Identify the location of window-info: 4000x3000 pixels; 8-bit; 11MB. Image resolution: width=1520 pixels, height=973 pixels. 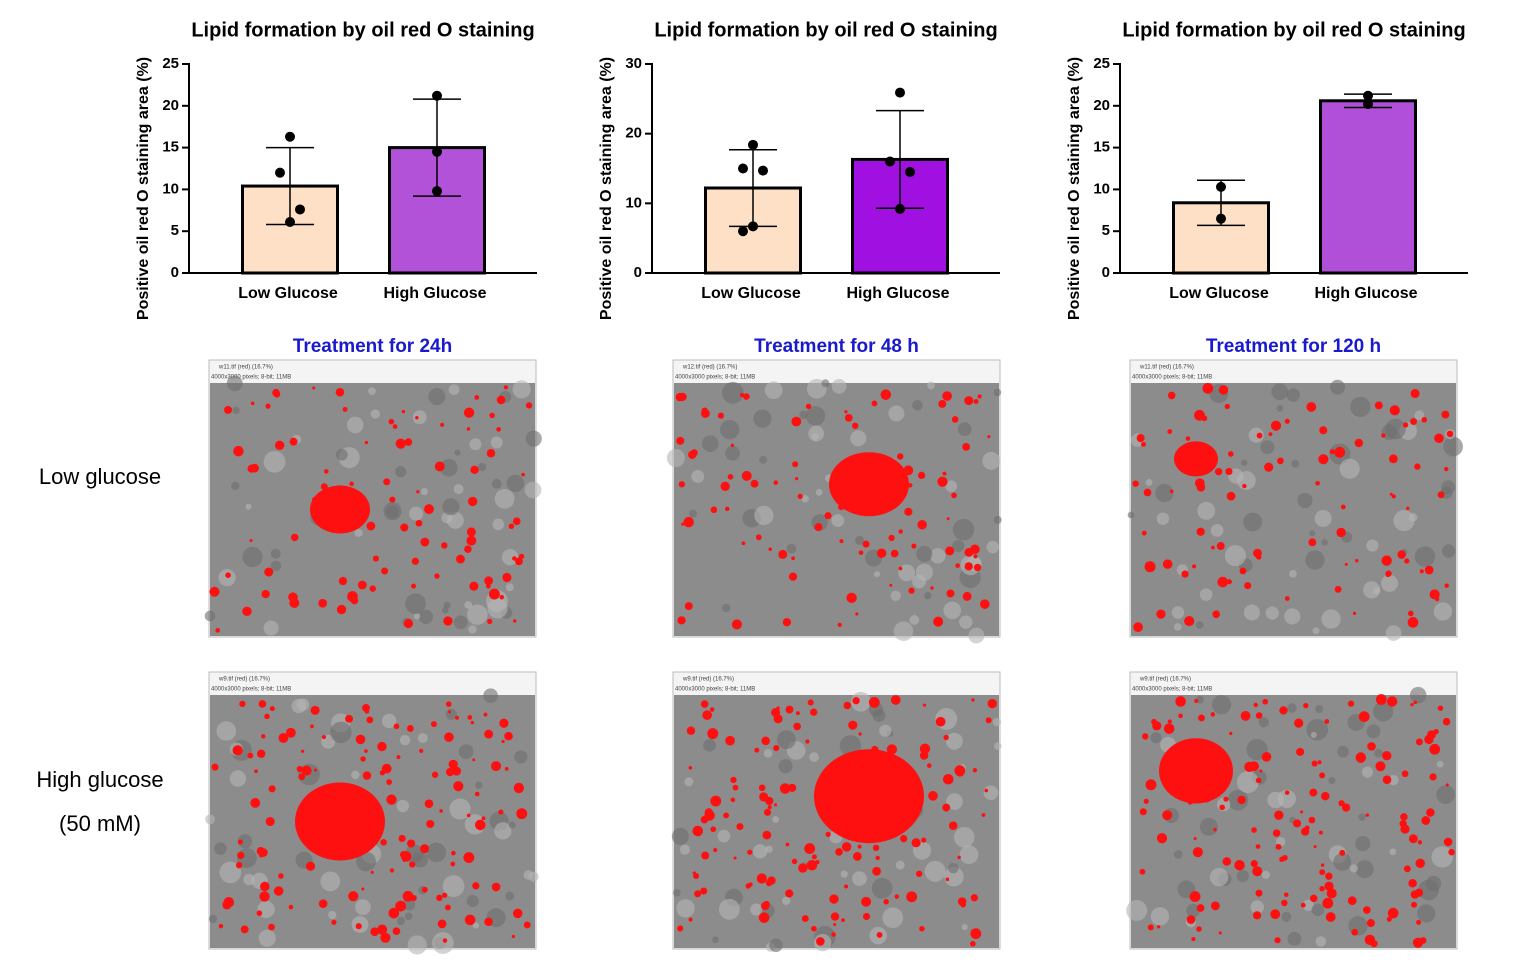
(1172, 690).